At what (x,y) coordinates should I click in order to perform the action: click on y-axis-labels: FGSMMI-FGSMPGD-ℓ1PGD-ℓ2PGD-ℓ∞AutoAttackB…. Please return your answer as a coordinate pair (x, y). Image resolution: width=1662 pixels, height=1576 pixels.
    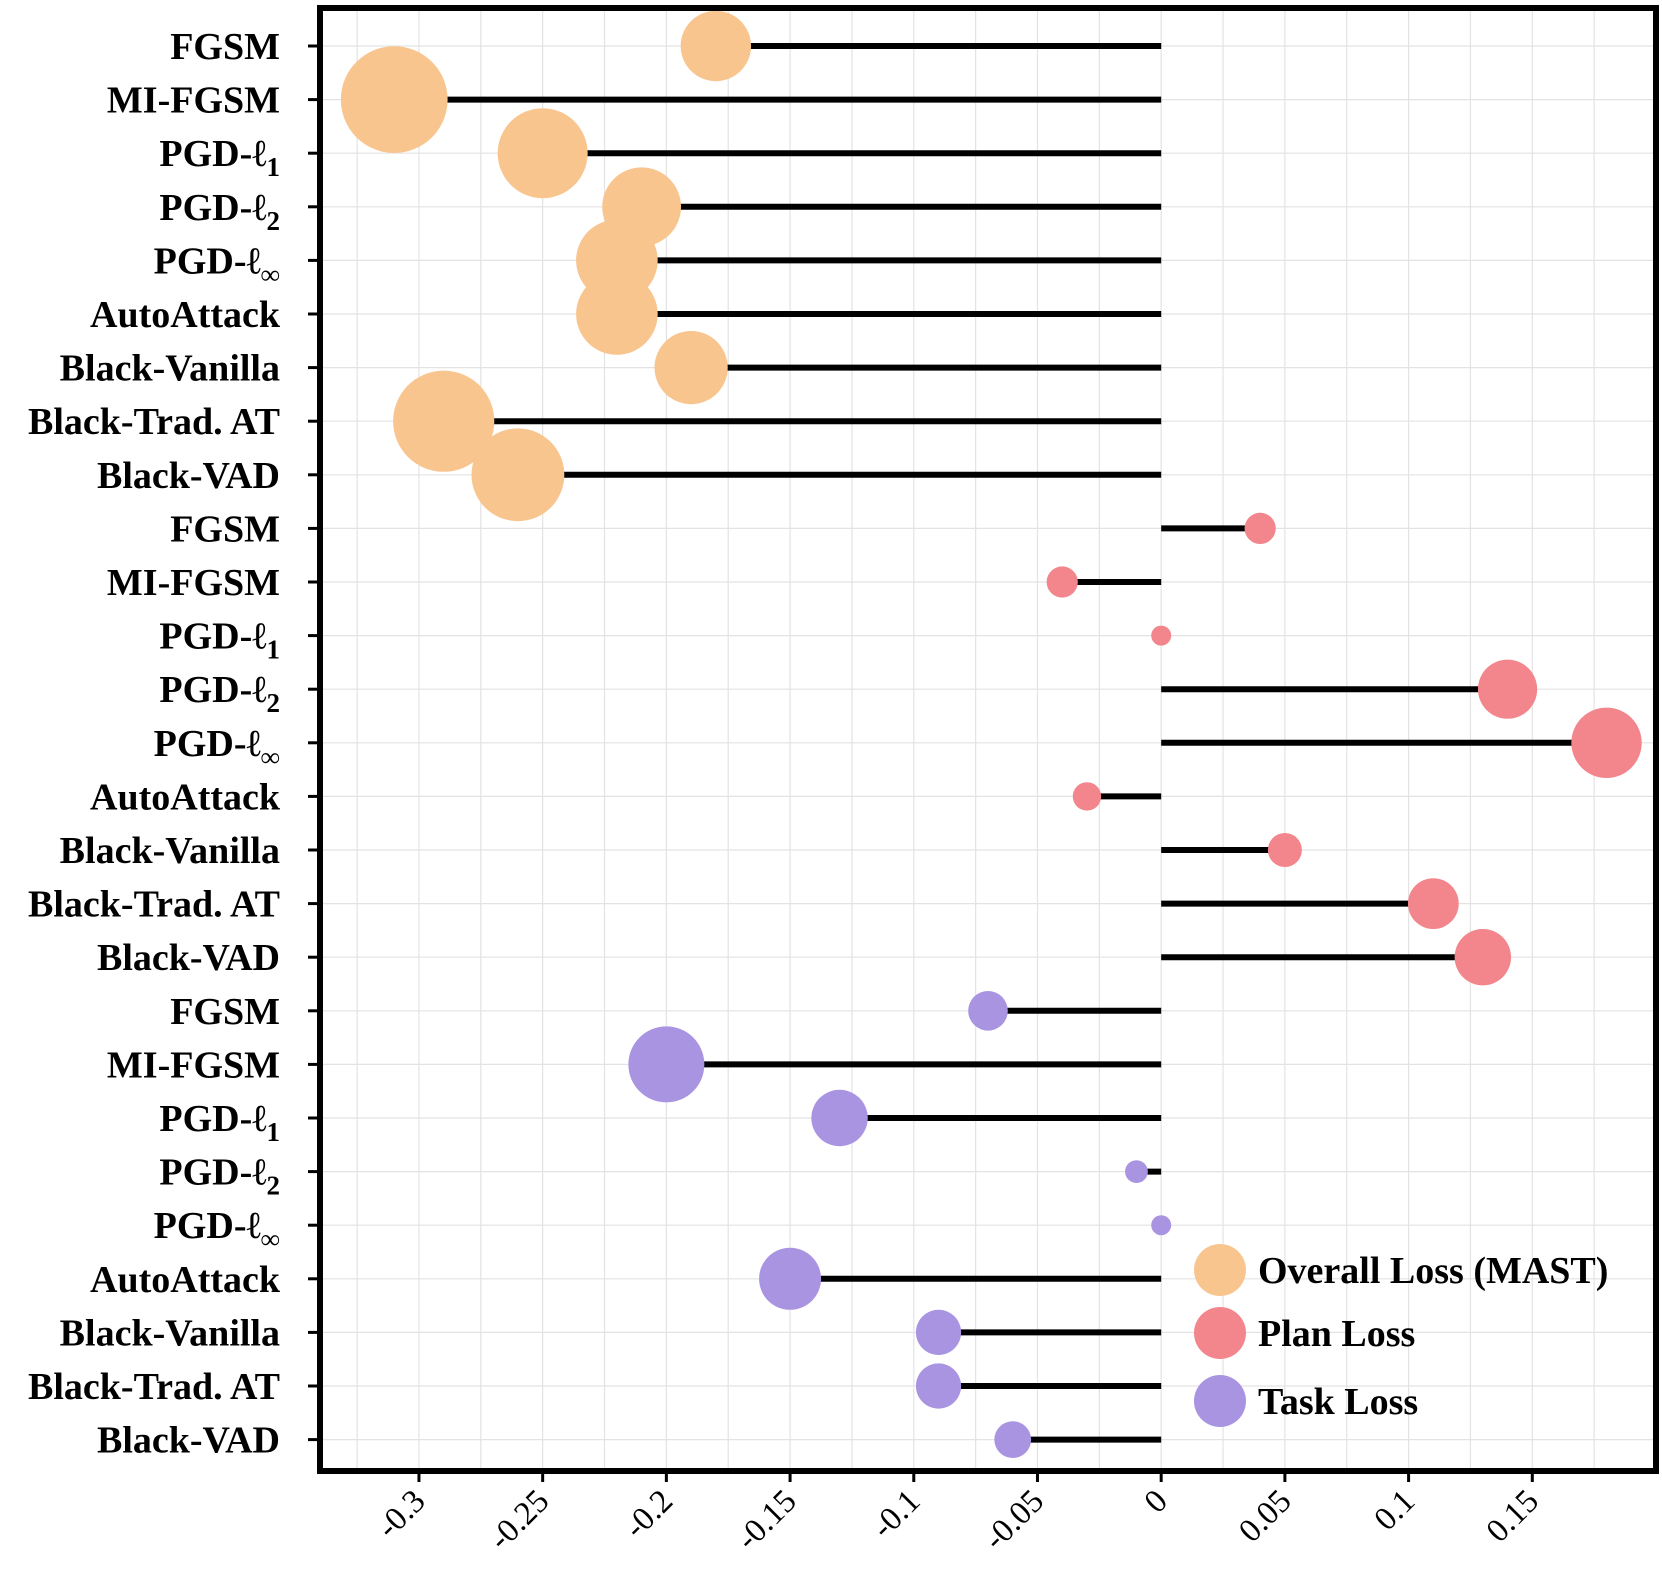
    Looking at the image, I should click on (154, 744).